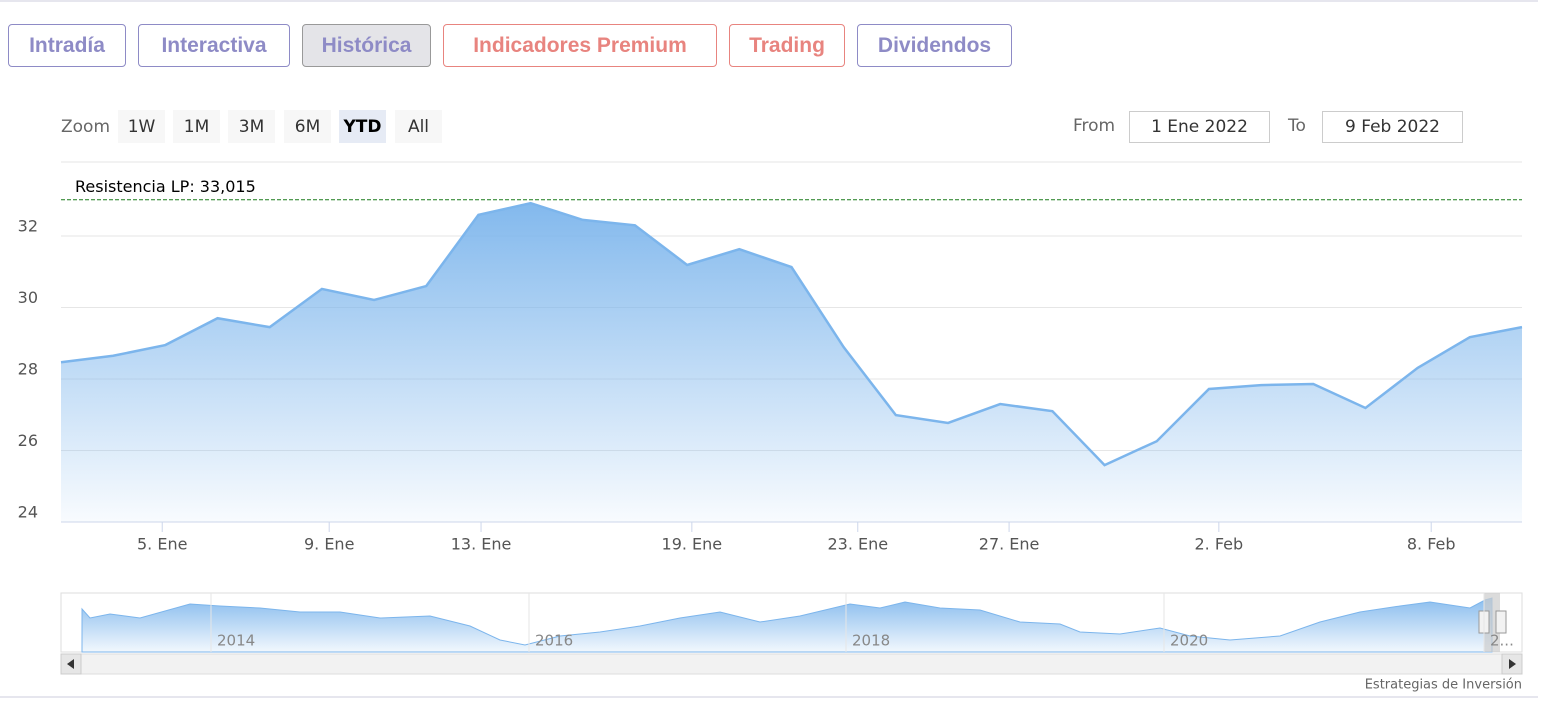 This screenshot has height=724, width=1546. Describe the element at coordinates (1009, 544) in the screenshot. I see `x-tick-label: 27. Ene` at that location.